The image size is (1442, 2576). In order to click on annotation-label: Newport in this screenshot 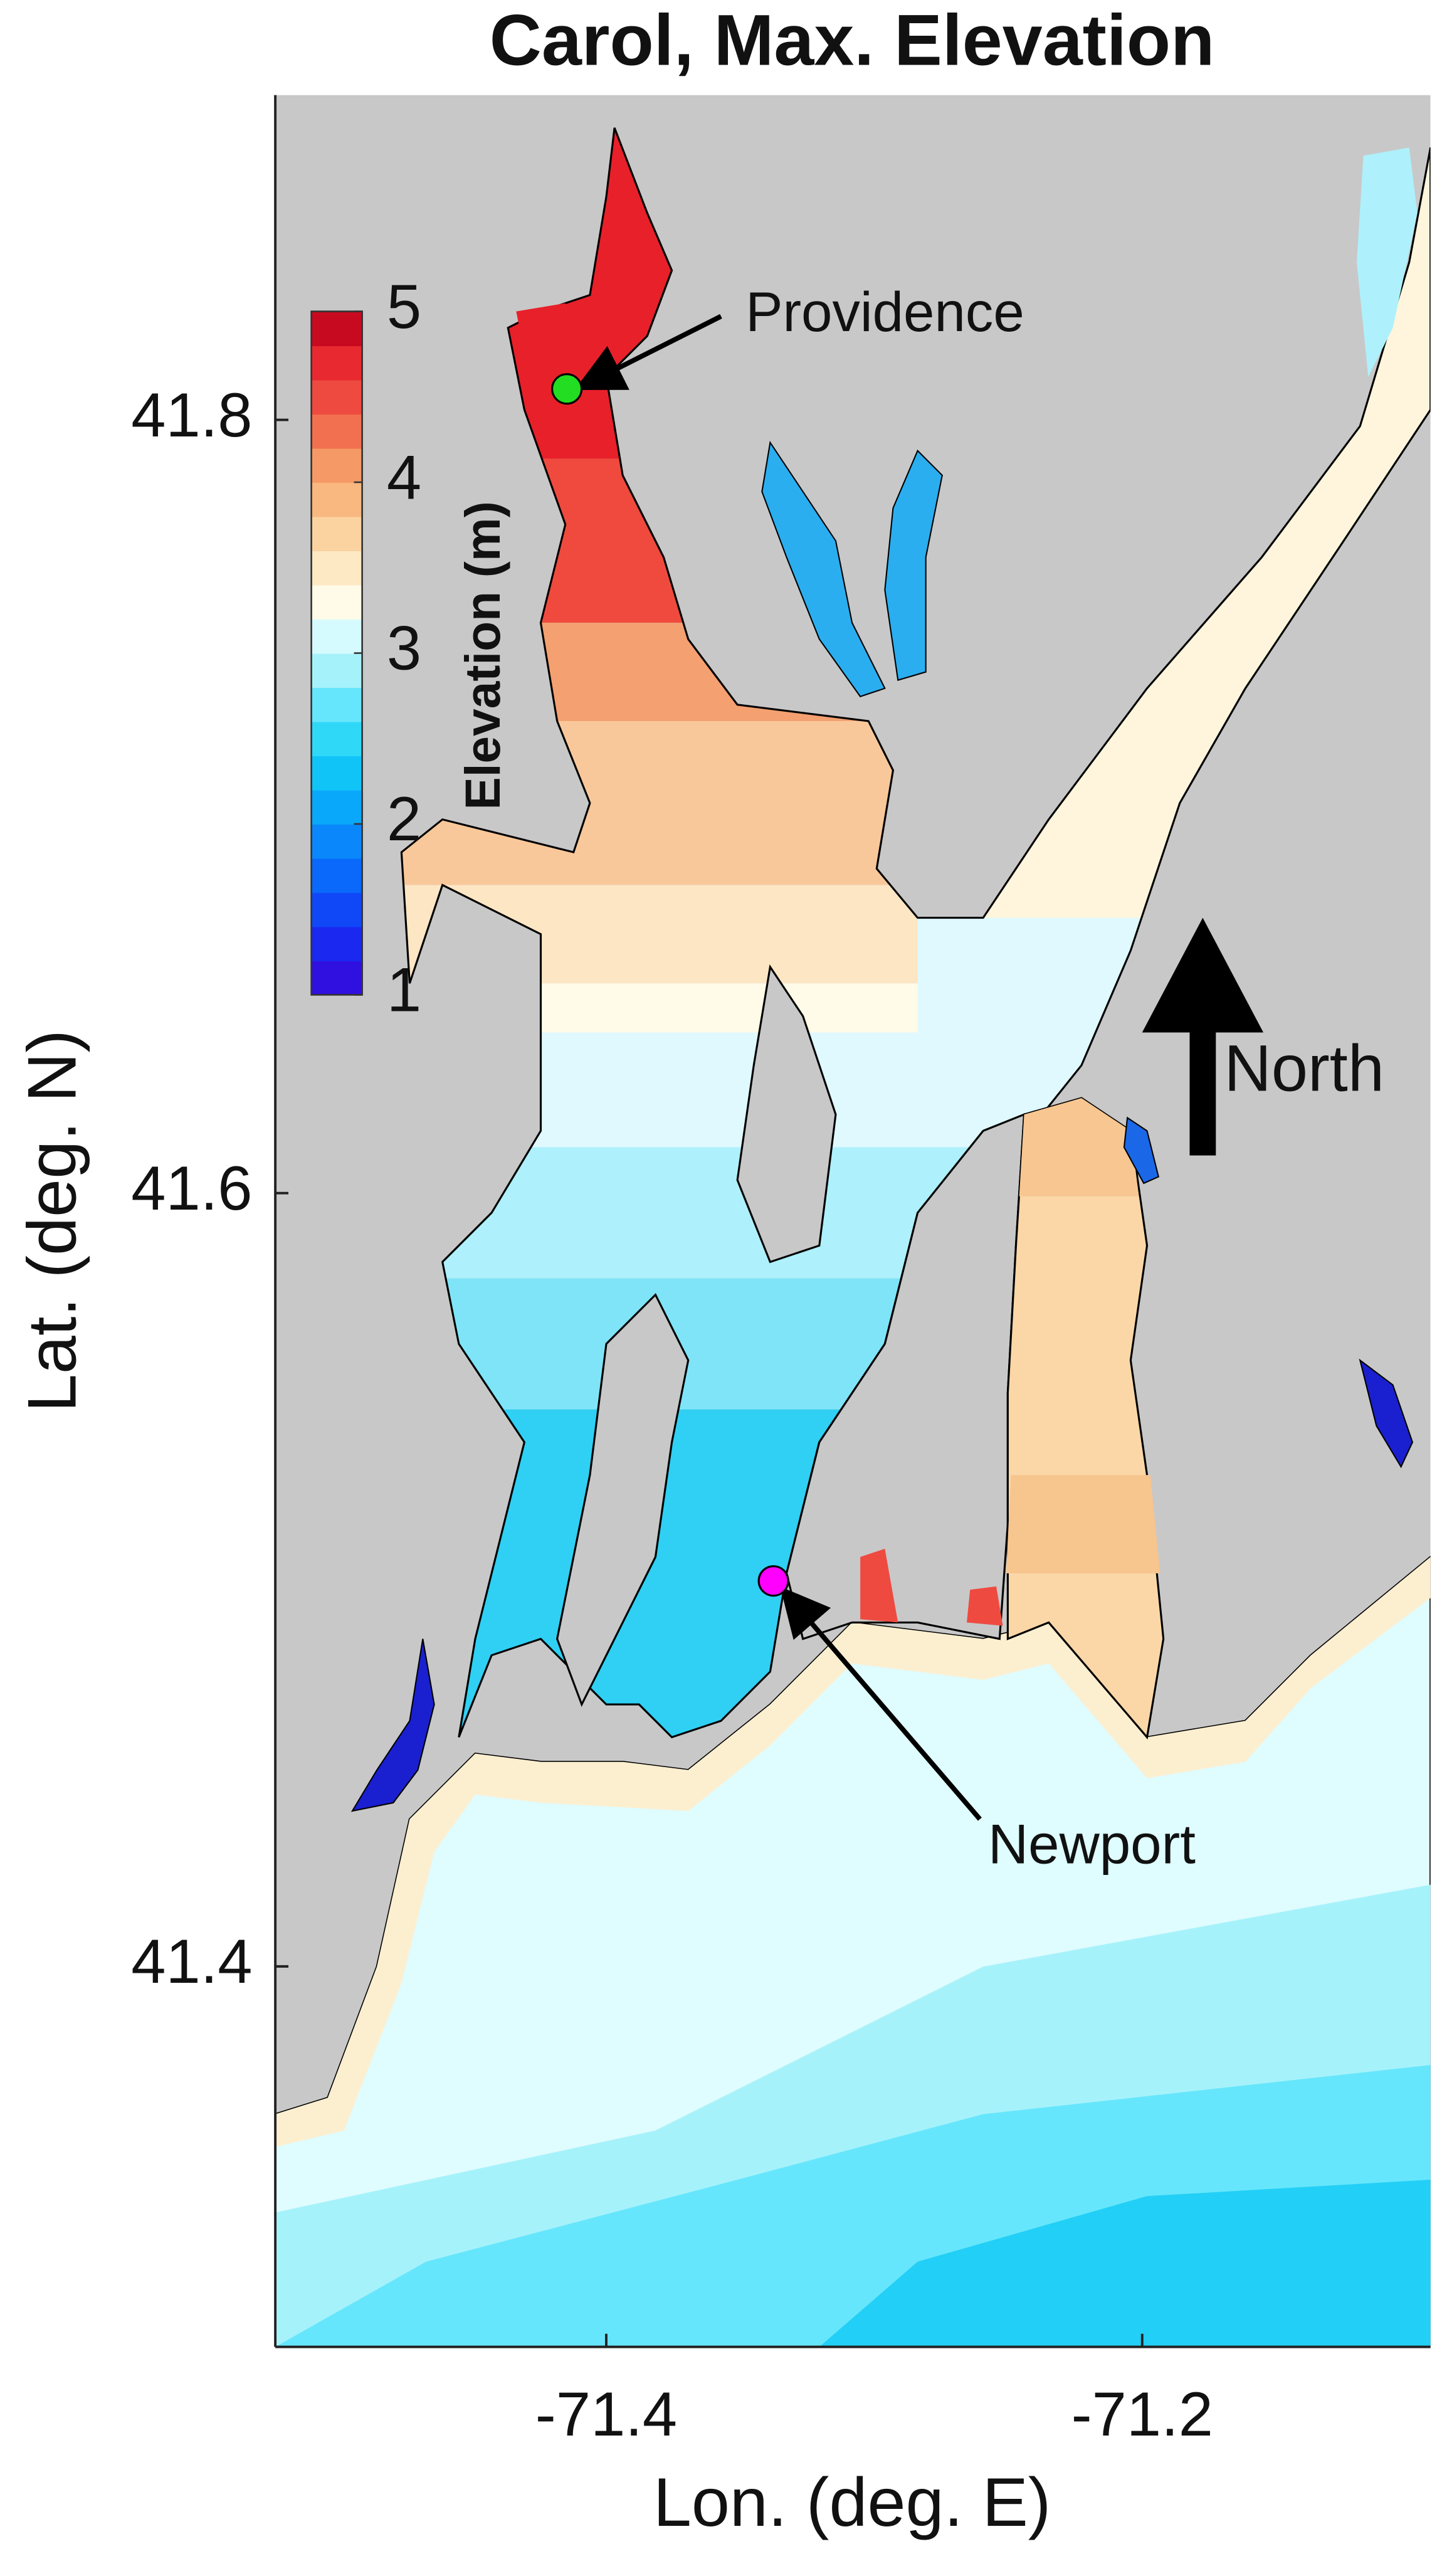, I will do `click(1092, 1844)`.